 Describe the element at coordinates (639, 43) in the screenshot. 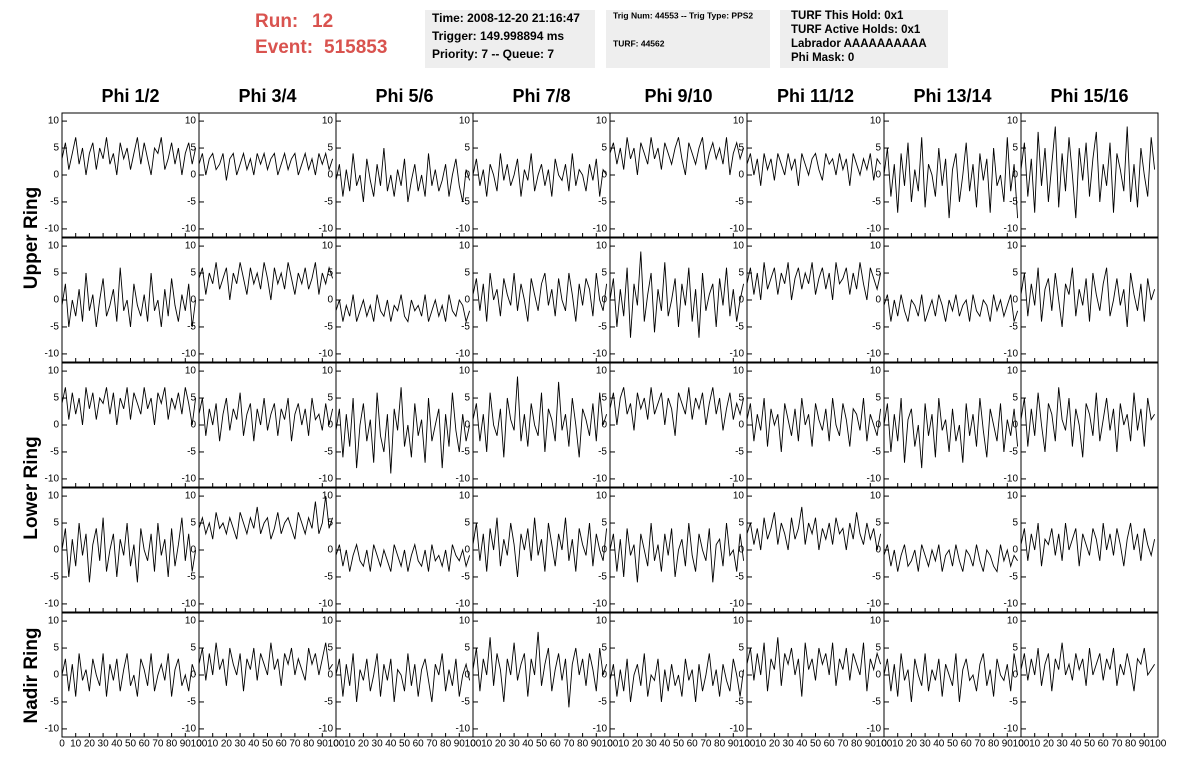

I see `info-line: TURF: 44562` at that location.